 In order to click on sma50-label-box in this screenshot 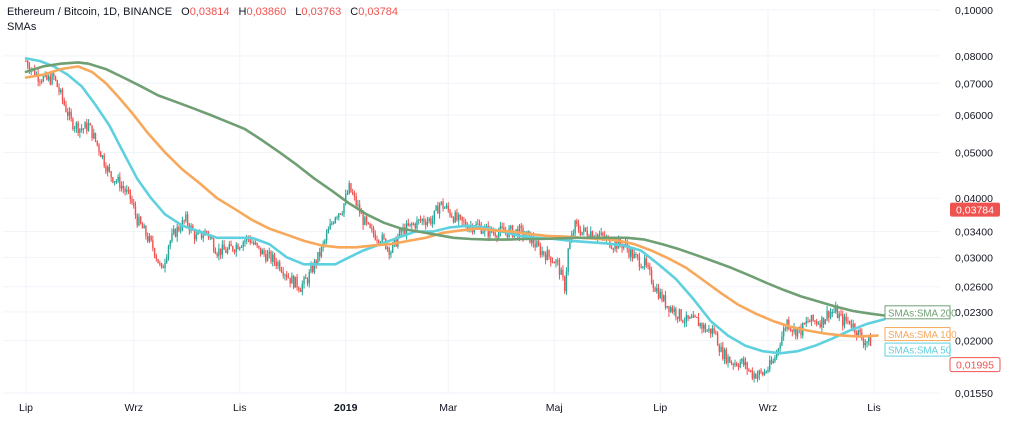, I will do `click(917, 349)`.